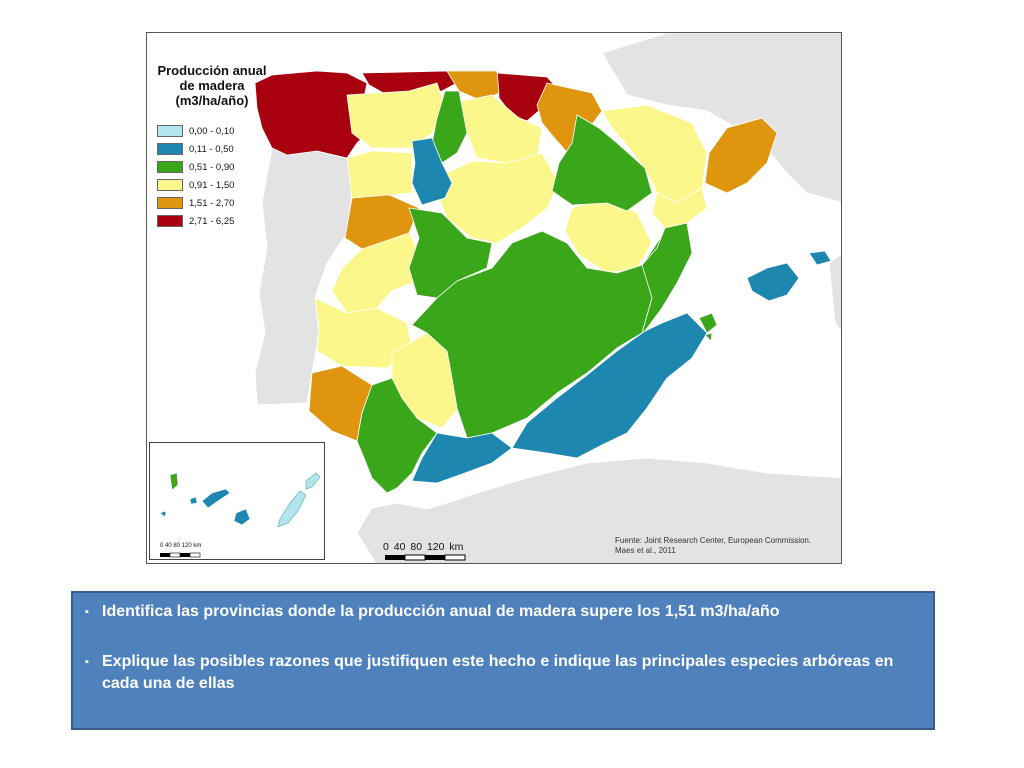  Describe the element at coordinates (679, 208) in the screenshot. I see `region-lleida-tarragona` at that location.